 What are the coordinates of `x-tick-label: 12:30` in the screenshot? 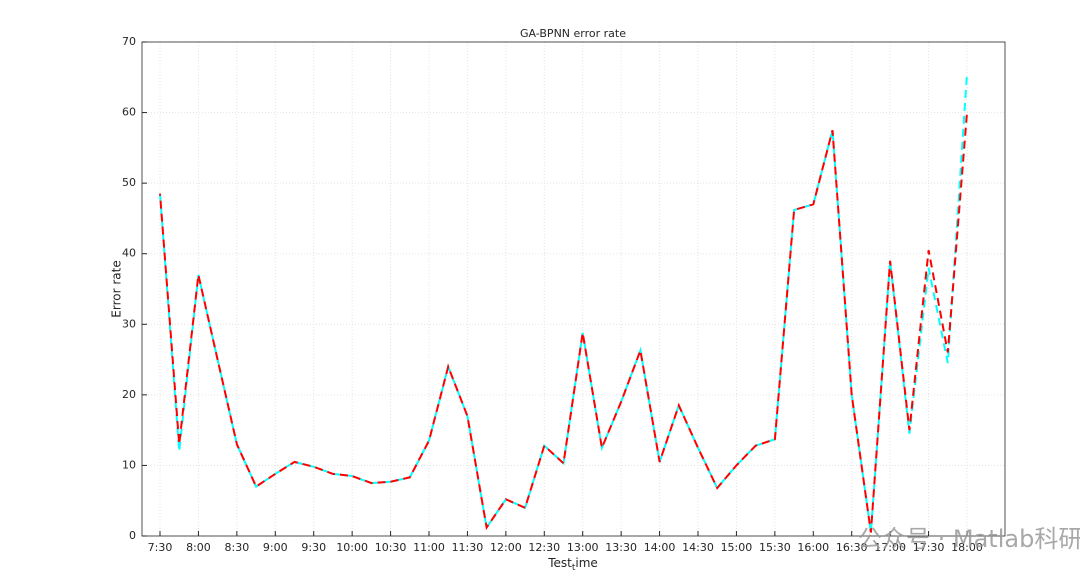 It's located at (544, 547).